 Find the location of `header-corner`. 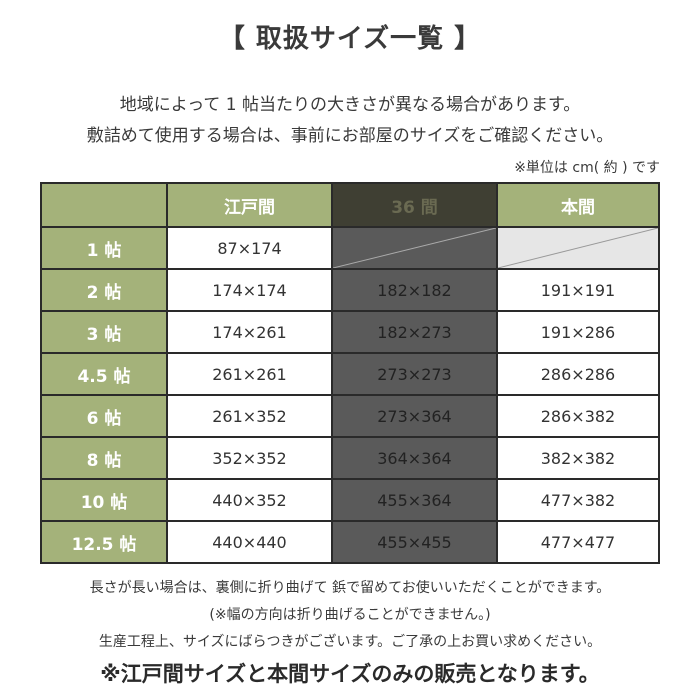

header-corner is located at coordinates (104, 205).